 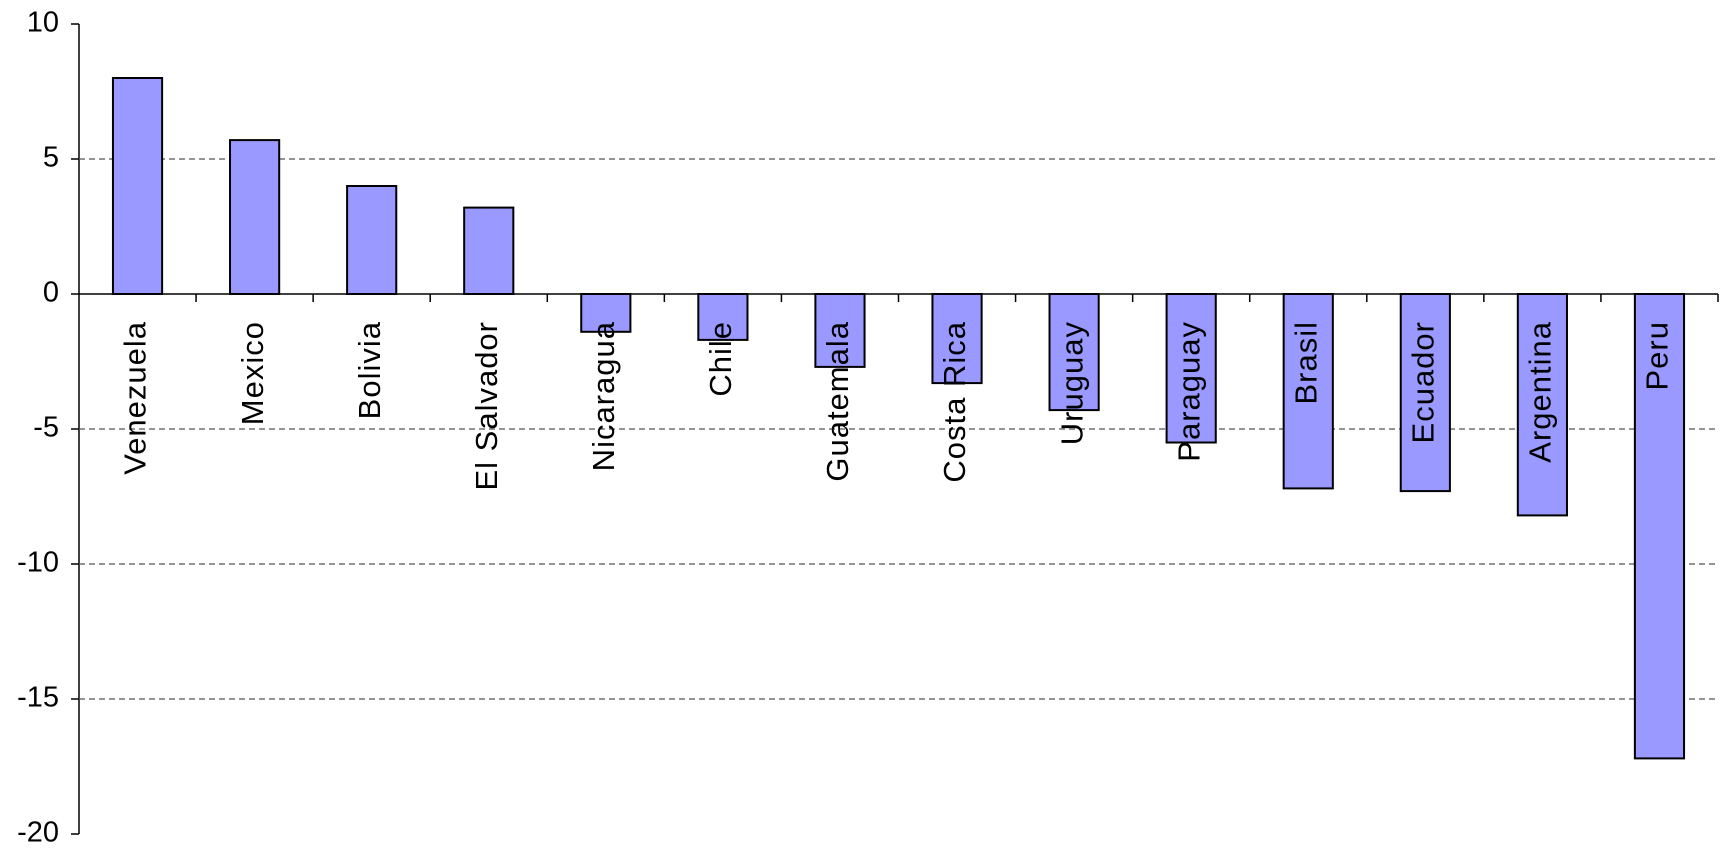 I want to click on x-tick-label: Venezuela, so click(x=135, y=398).